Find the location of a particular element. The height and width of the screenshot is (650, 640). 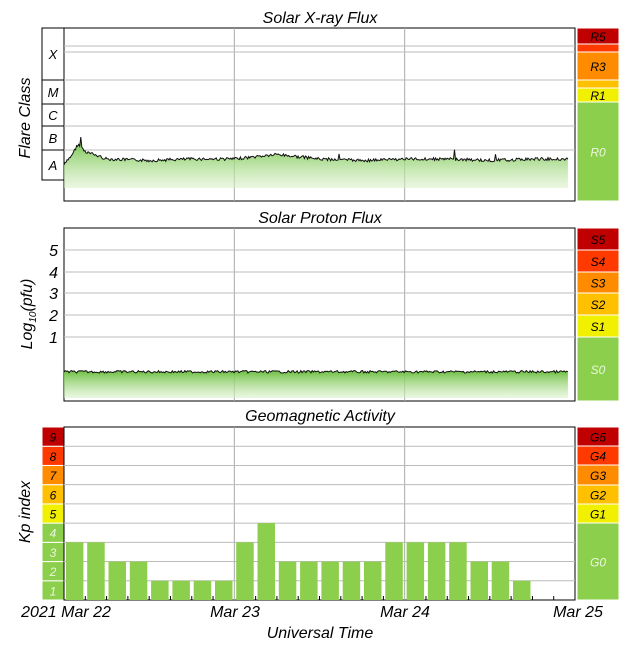

g-scale-label-g3: G3 is located at coordinates (598, 476).